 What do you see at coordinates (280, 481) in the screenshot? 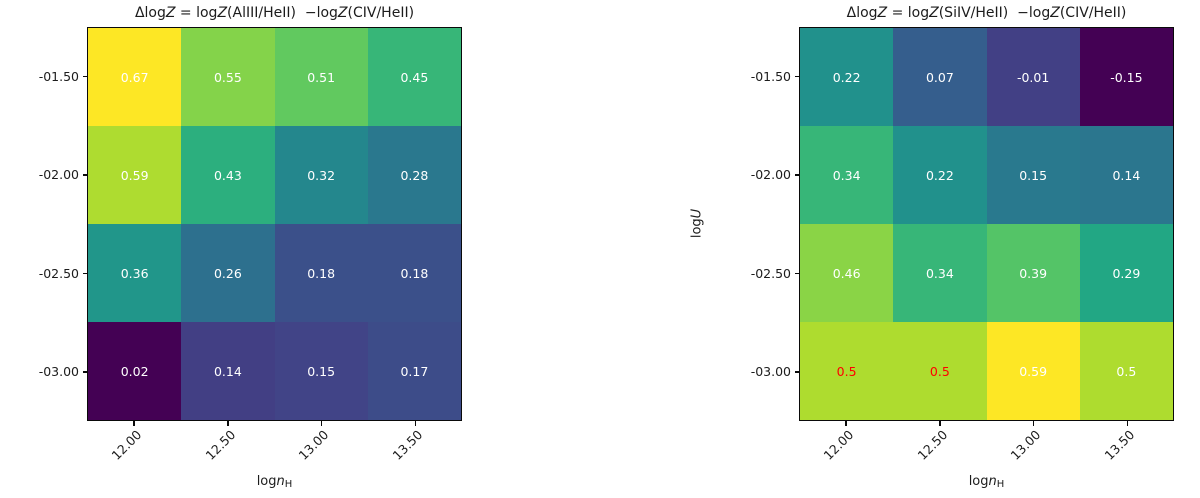
I see `x-axis-label-var: n` at bounding box center [280, 481].